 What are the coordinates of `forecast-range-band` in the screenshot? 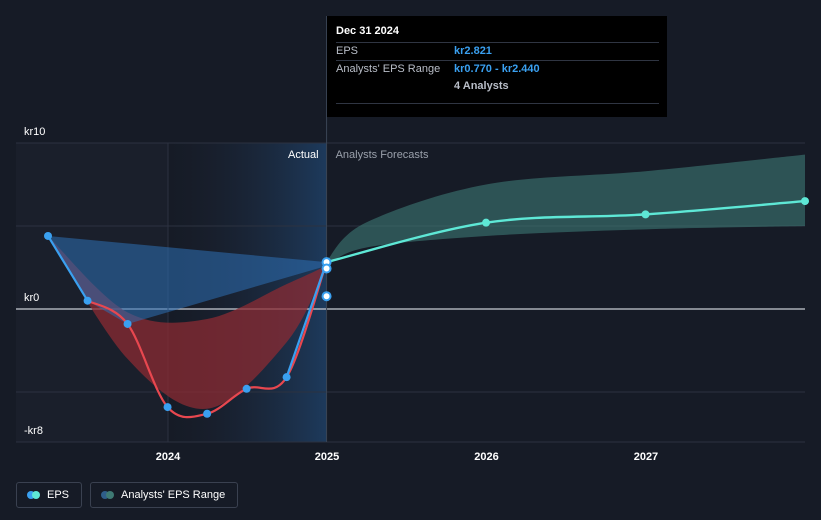 It's located at (565, 210).